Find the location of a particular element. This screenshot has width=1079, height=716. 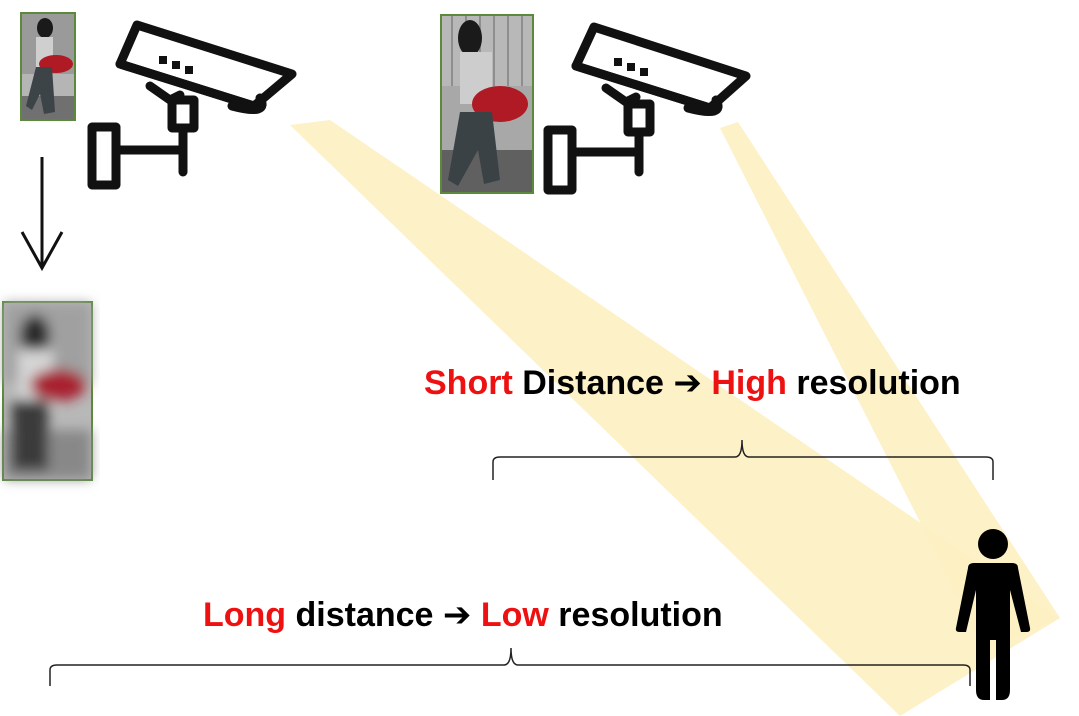

long-distance-brace is located at coordinates (510, 666).